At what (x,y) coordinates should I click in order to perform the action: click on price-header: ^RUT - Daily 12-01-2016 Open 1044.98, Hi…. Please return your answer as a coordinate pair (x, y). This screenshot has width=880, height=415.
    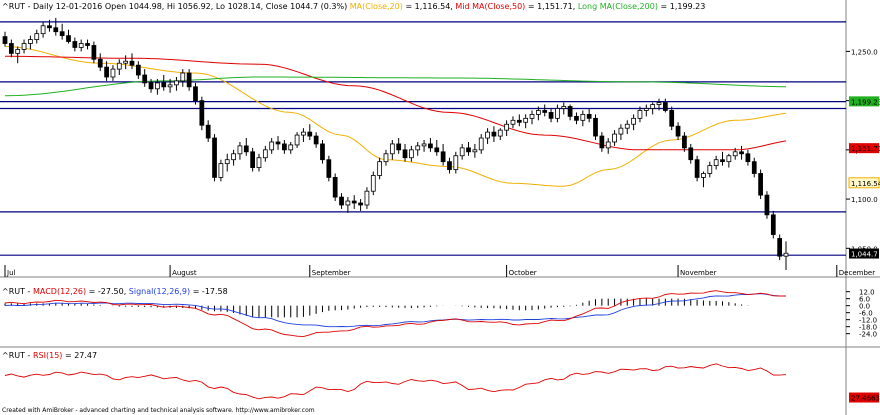
    Looking at the image, I should click on (353, 6).